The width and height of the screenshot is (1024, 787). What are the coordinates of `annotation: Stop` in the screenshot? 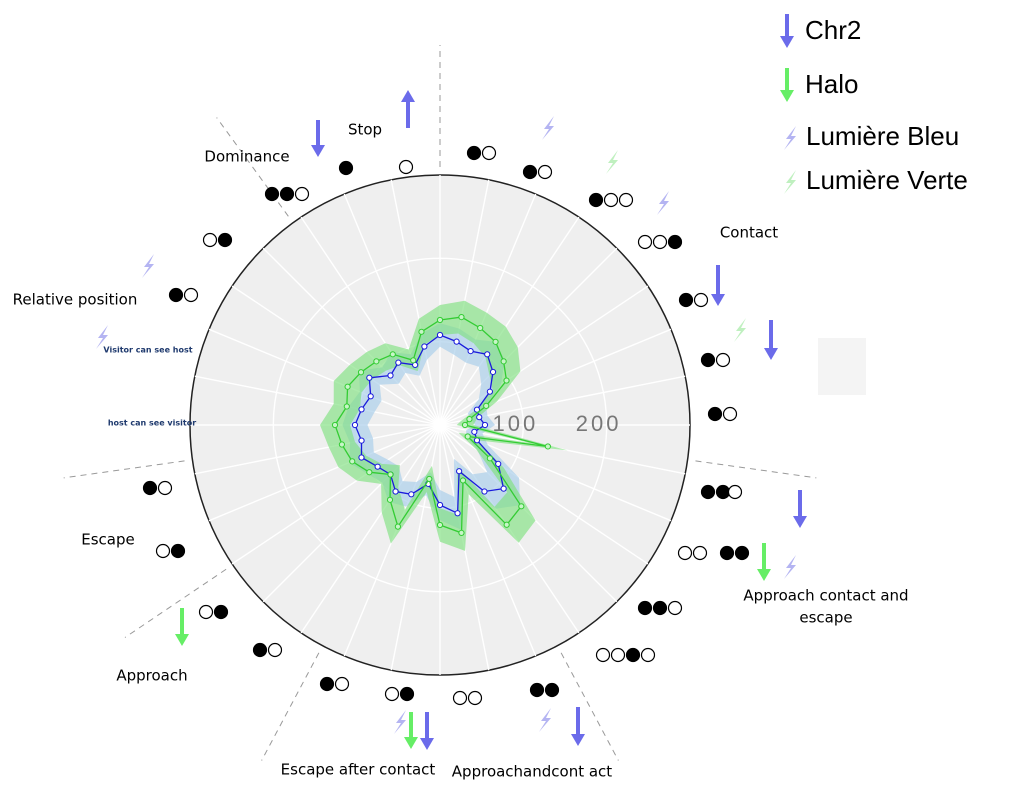 It's located at (365, 130).